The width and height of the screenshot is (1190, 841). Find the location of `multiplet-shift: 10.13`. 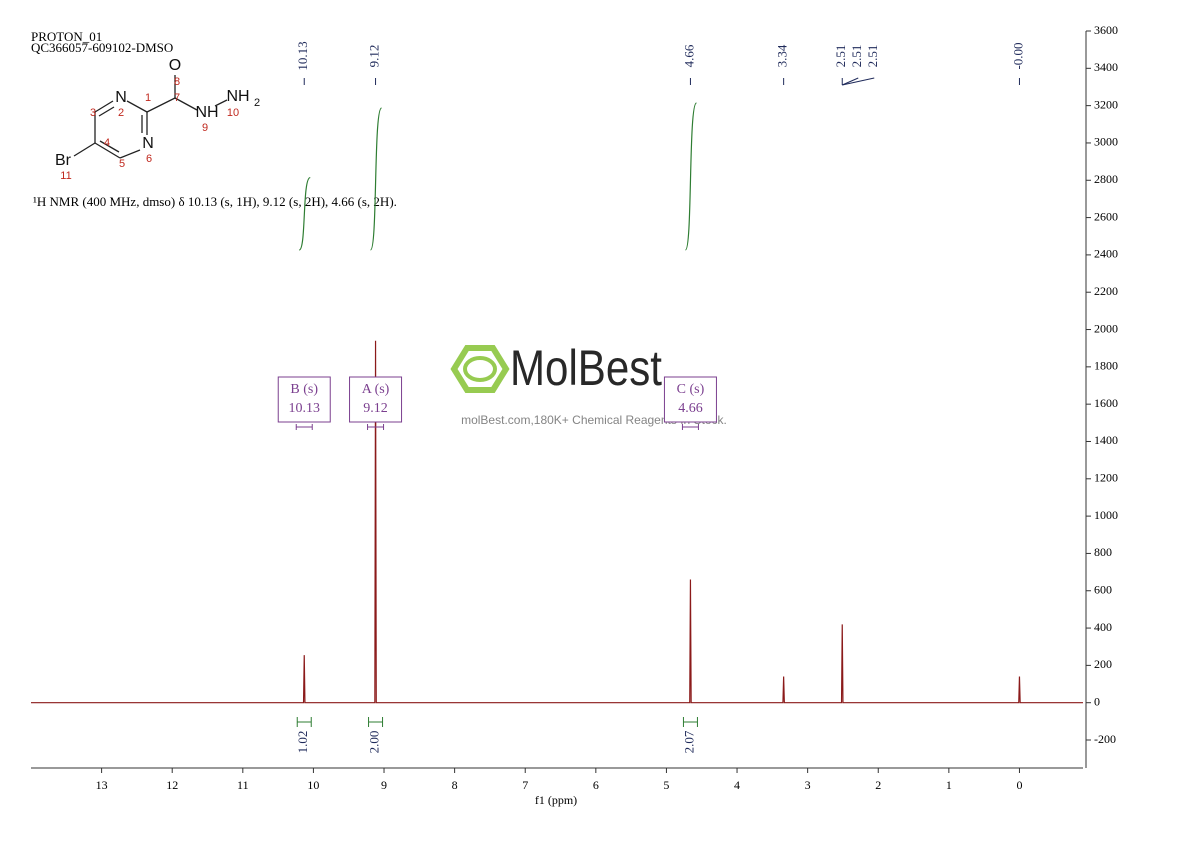

multiplet-shift: 10.13 is located at coordinates (304, 408).